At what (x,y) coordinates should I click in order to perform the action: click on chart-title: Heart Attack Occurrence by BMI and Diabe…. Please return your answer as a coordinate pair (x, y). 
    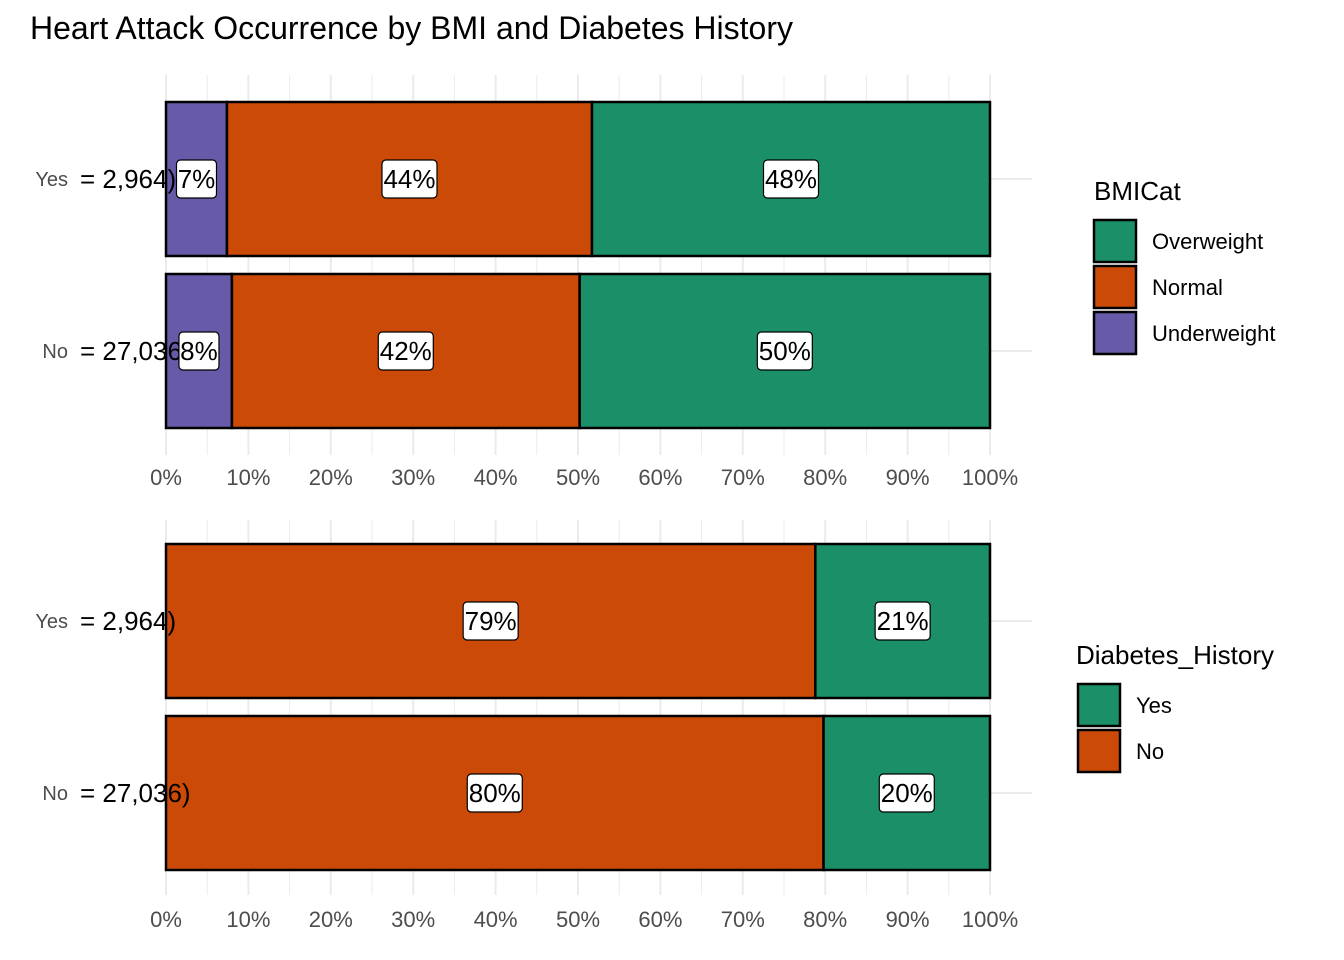
    Looking at the image, I should click on (411, 28).